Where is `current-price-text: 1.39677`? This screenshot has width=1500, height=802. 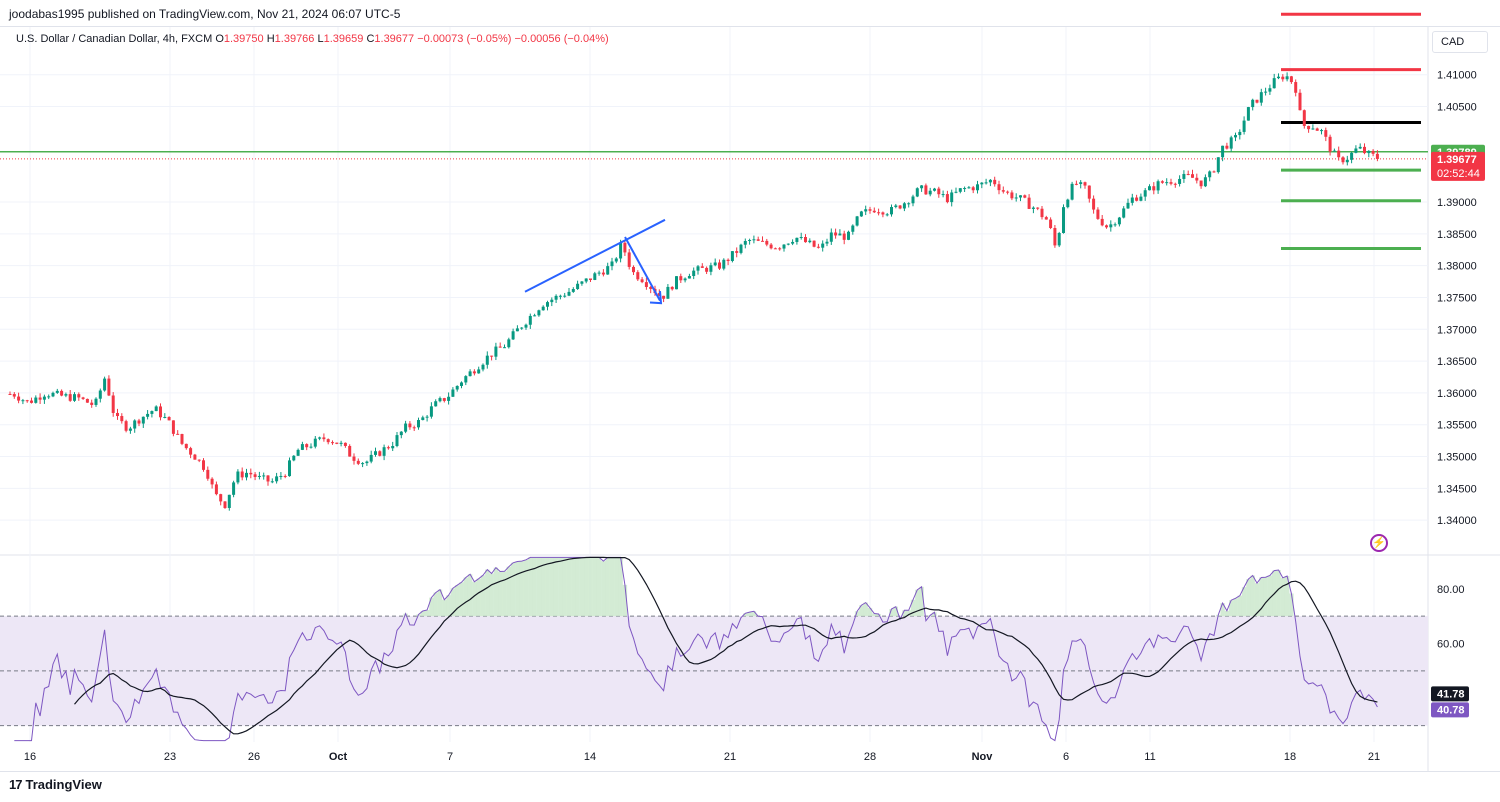
current-price-text: 1.39677 is located at coordinates (1457, 160).